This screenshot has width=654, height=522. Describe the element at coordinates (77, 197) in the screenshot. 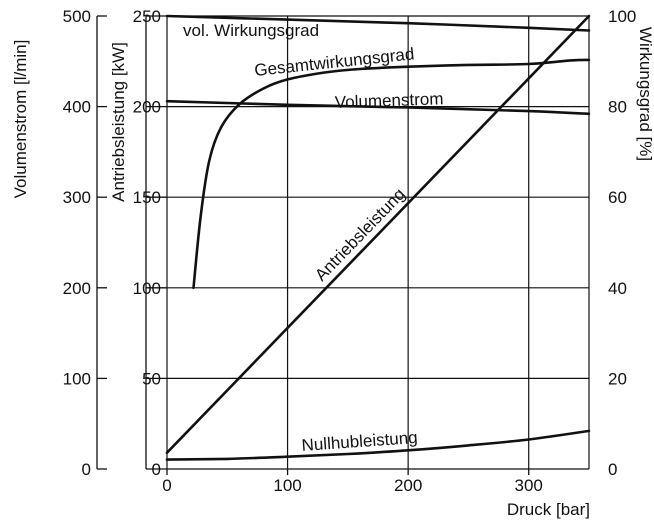

I see `left-outer-tick-label: 300` at that location.